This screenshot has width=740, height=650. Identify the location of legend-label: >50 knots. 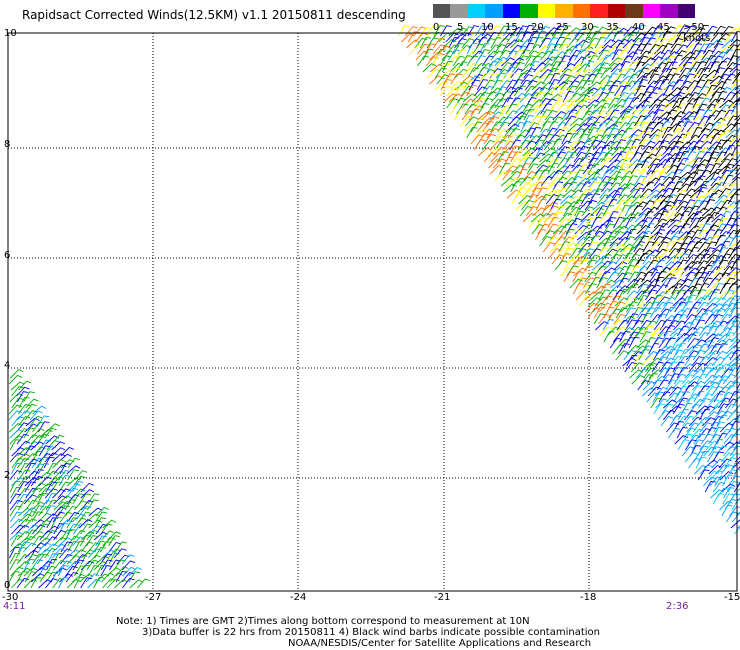
(697, 33).